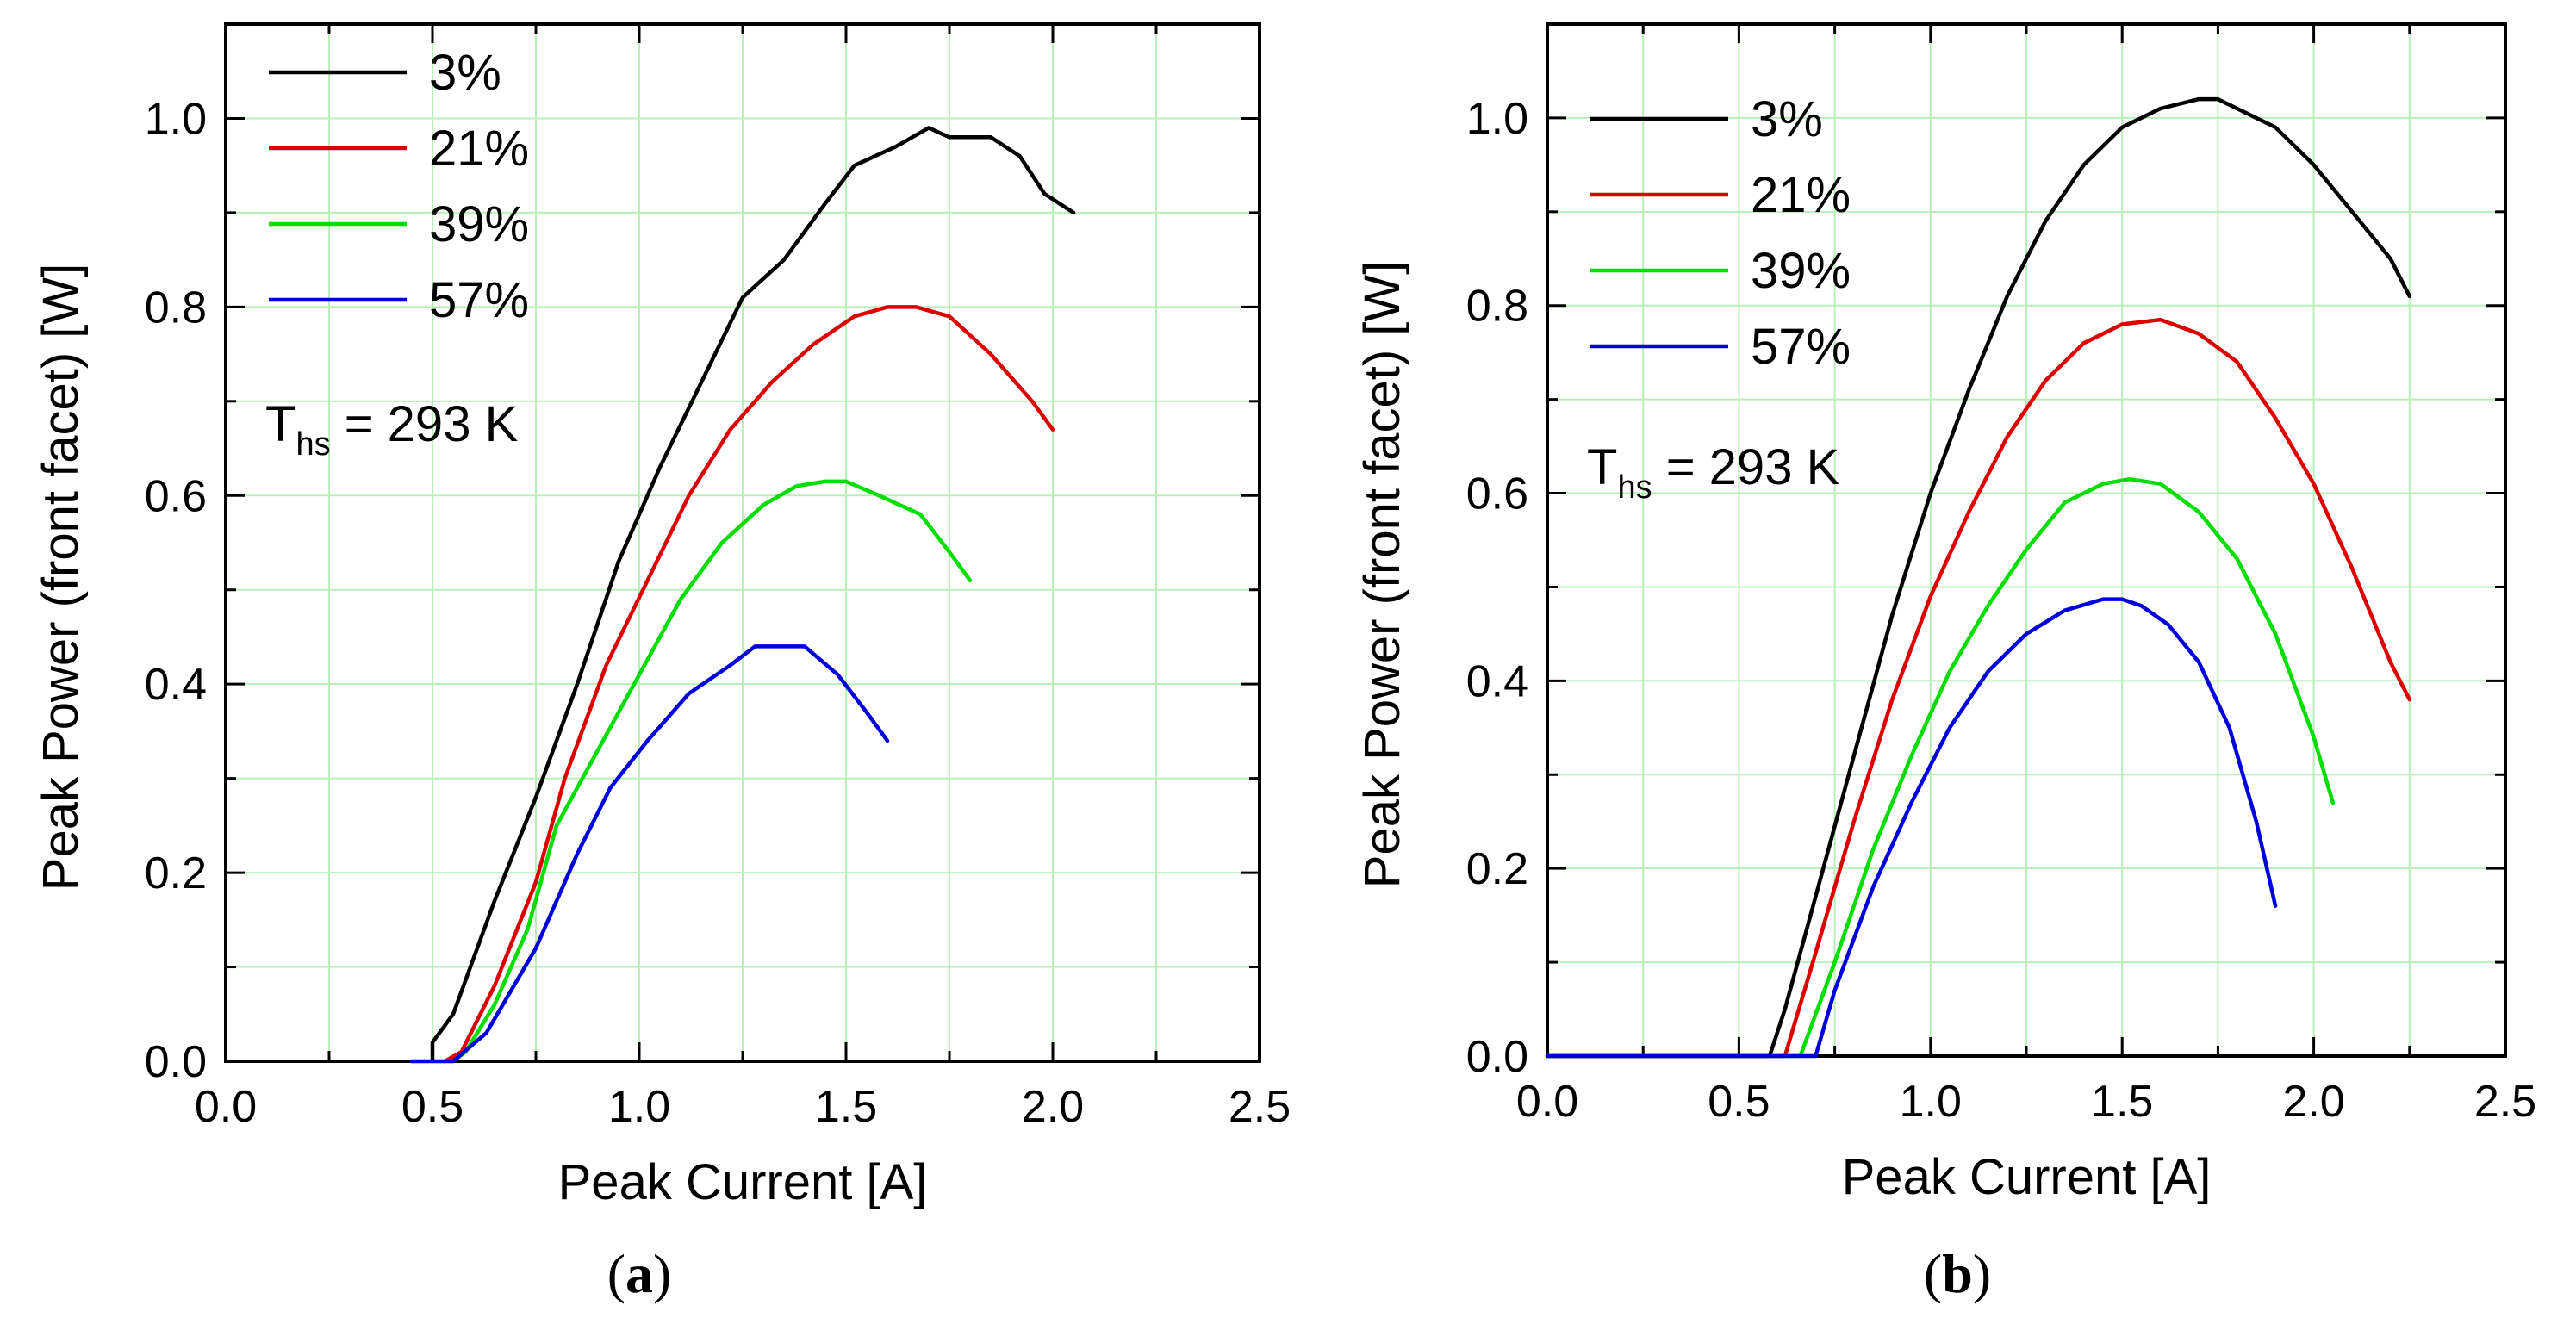 The width and height of the screenshot is (2576, 1330). I want to click on panel-caption: (b), so click(1958, 1273).